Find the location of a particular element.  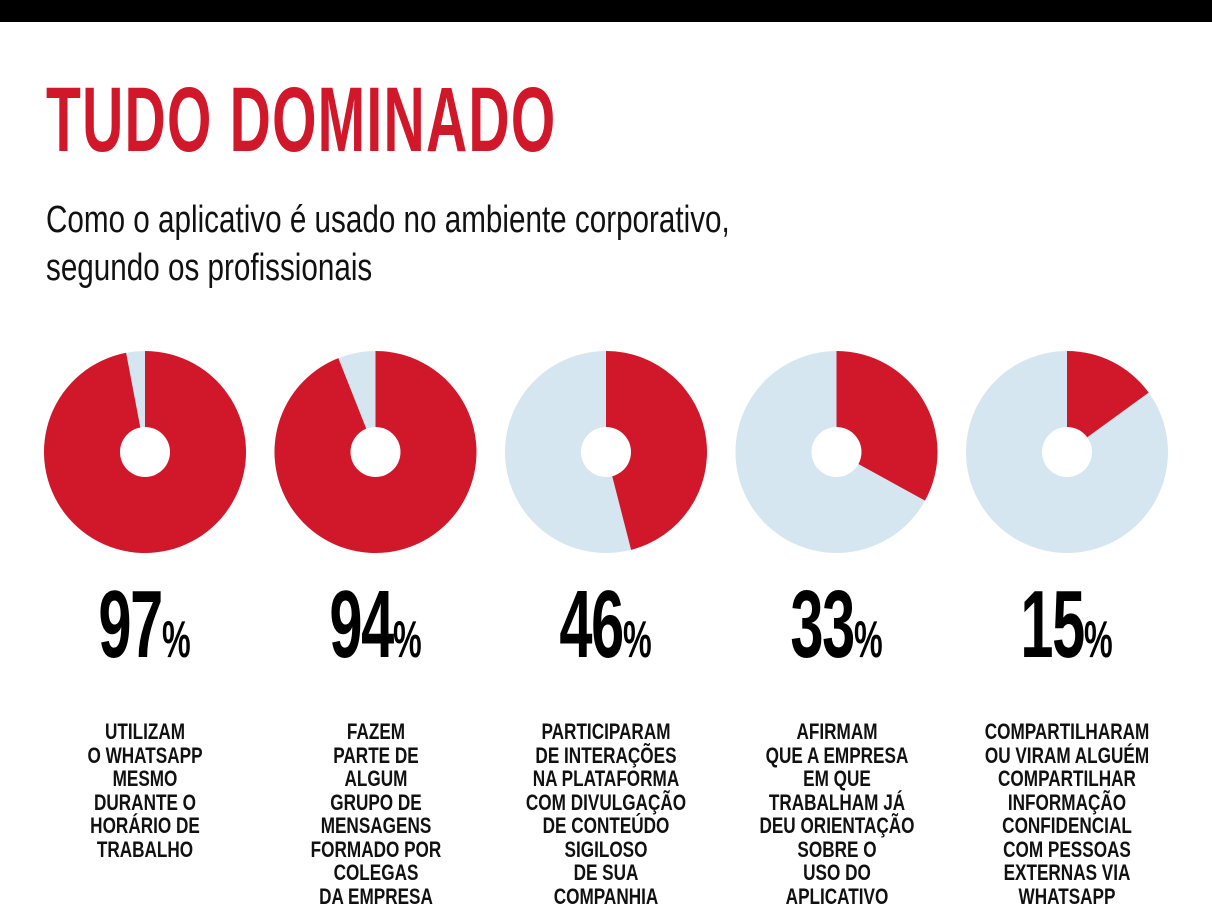

chart-title: TUDO DOMINADO is located at coordinates (301, 120).